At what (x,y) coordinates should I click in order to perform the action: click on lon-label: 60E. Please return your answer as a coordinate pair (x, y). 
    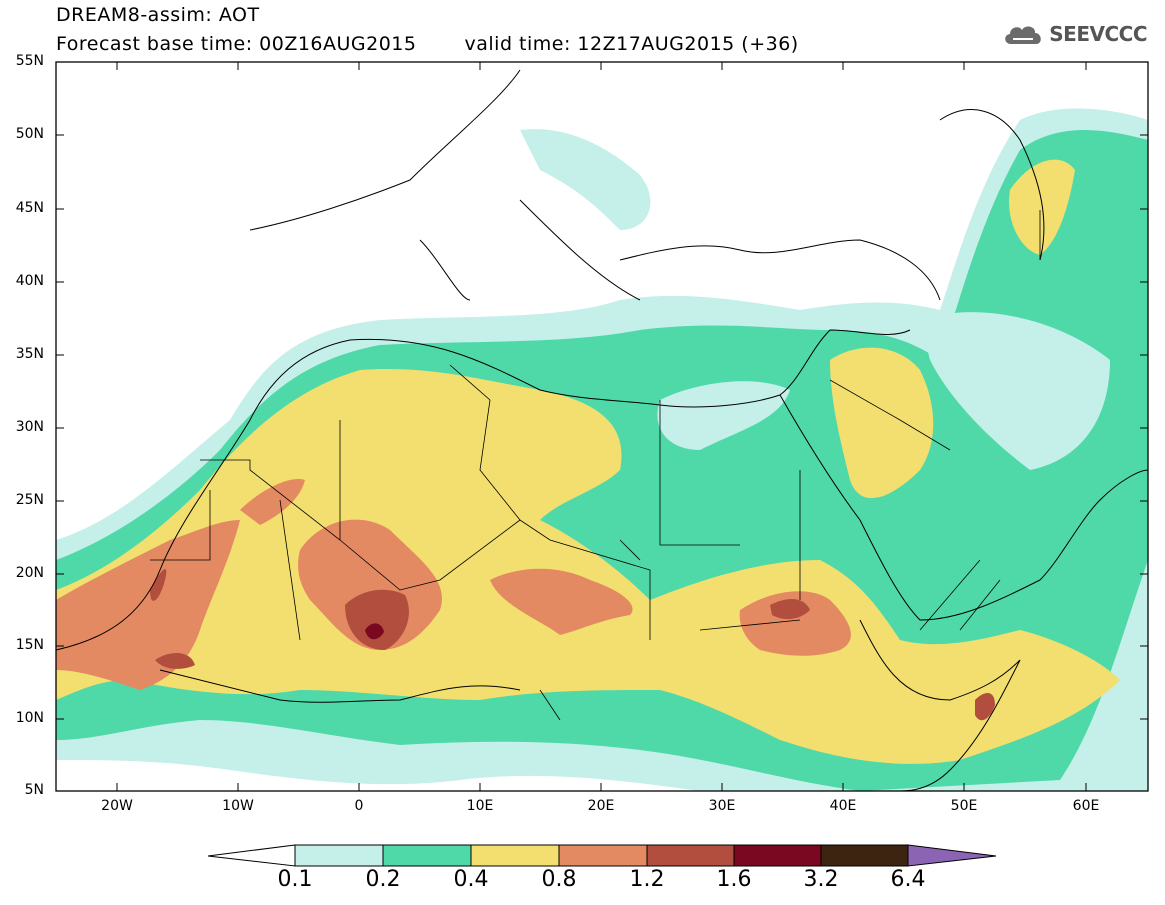
    Looking at the image, I should click on (1086, 806).